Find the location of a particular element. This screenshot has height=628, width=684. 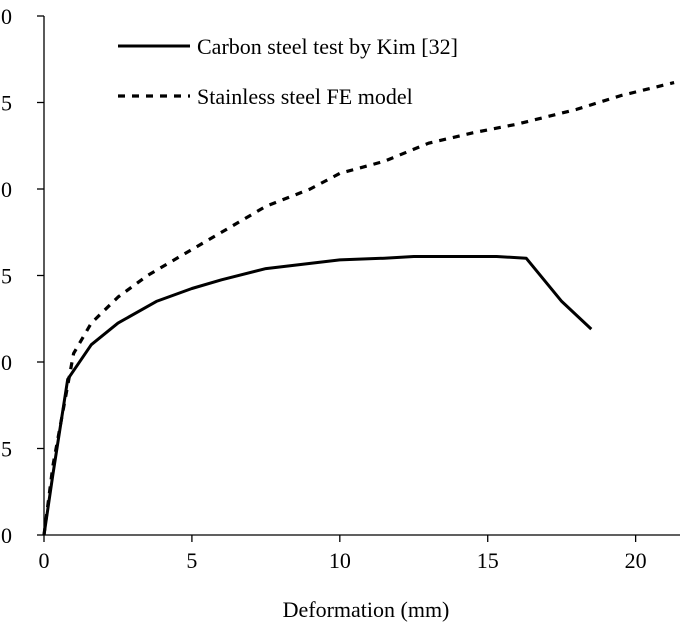

x-tick-label: 15 is located at coordinates (488, 560).